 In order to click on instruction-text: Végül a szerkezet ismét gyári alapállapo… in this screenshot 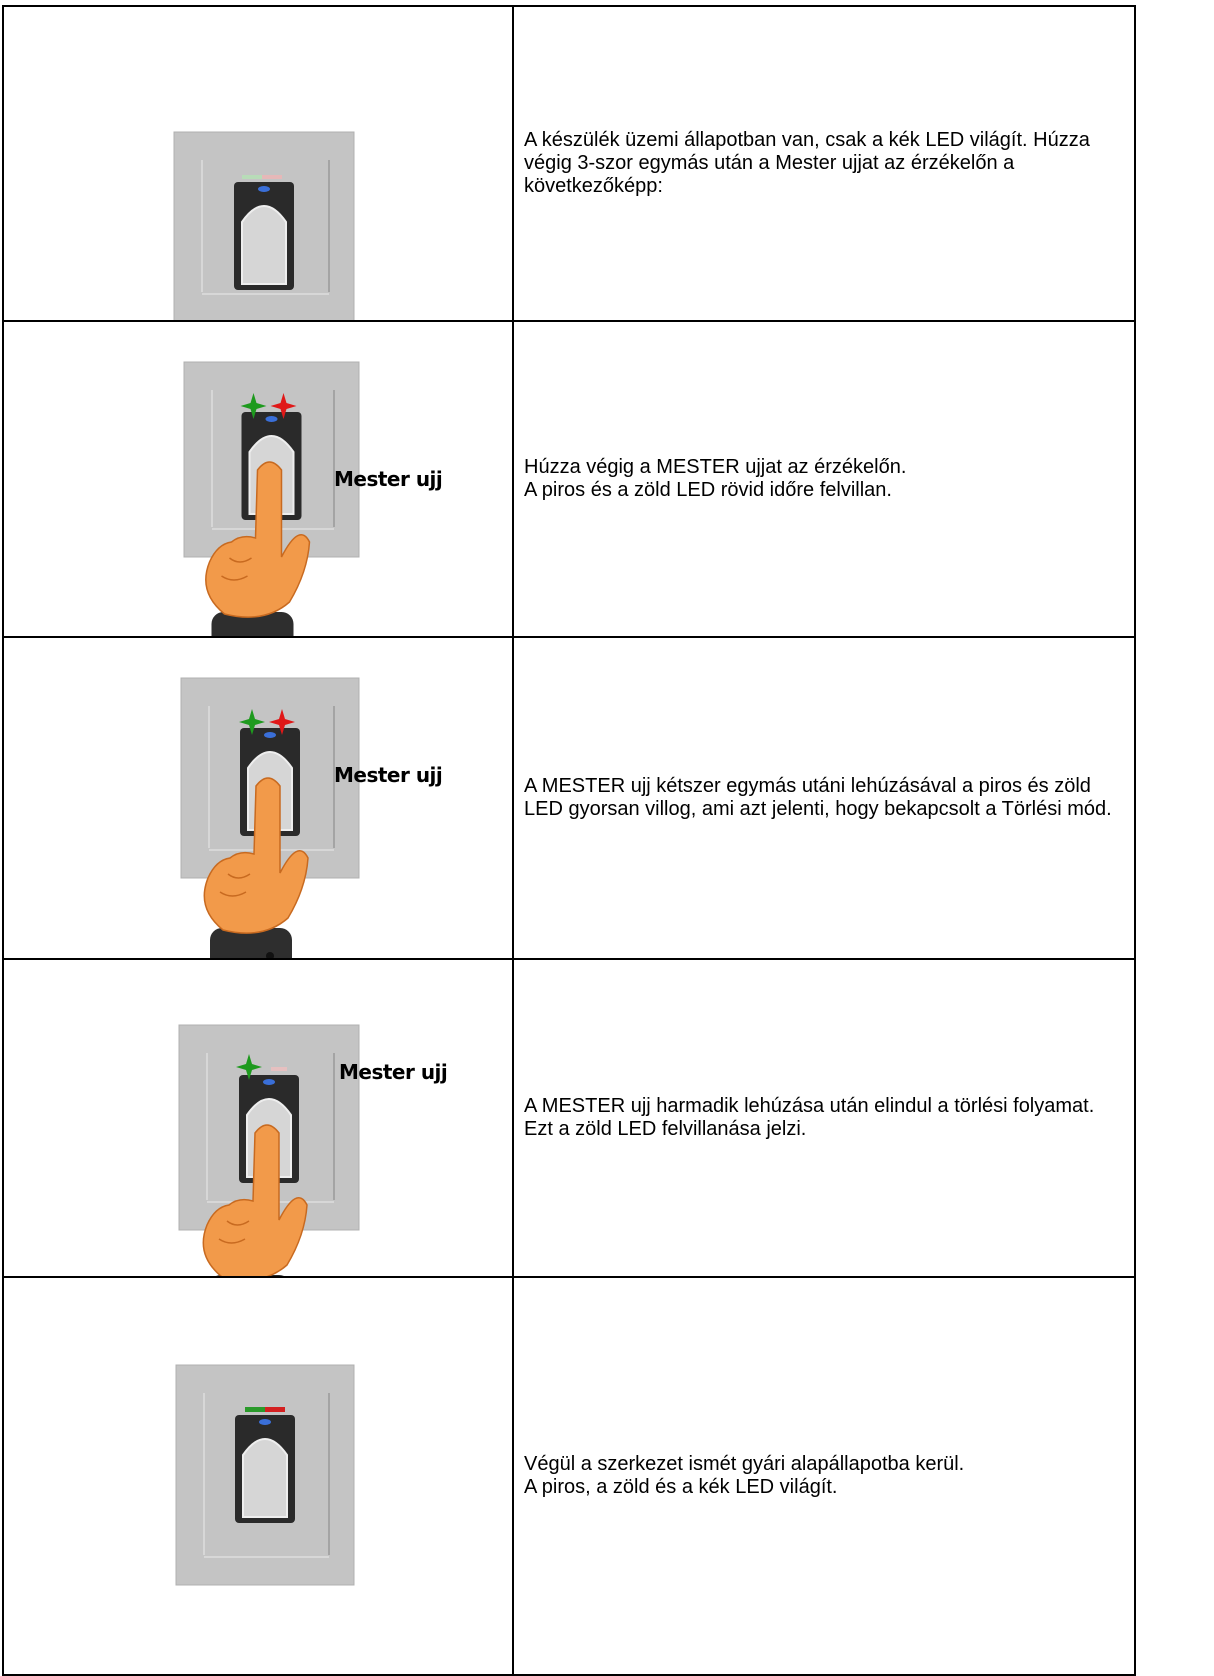, I will do `click(744, 1464)`.